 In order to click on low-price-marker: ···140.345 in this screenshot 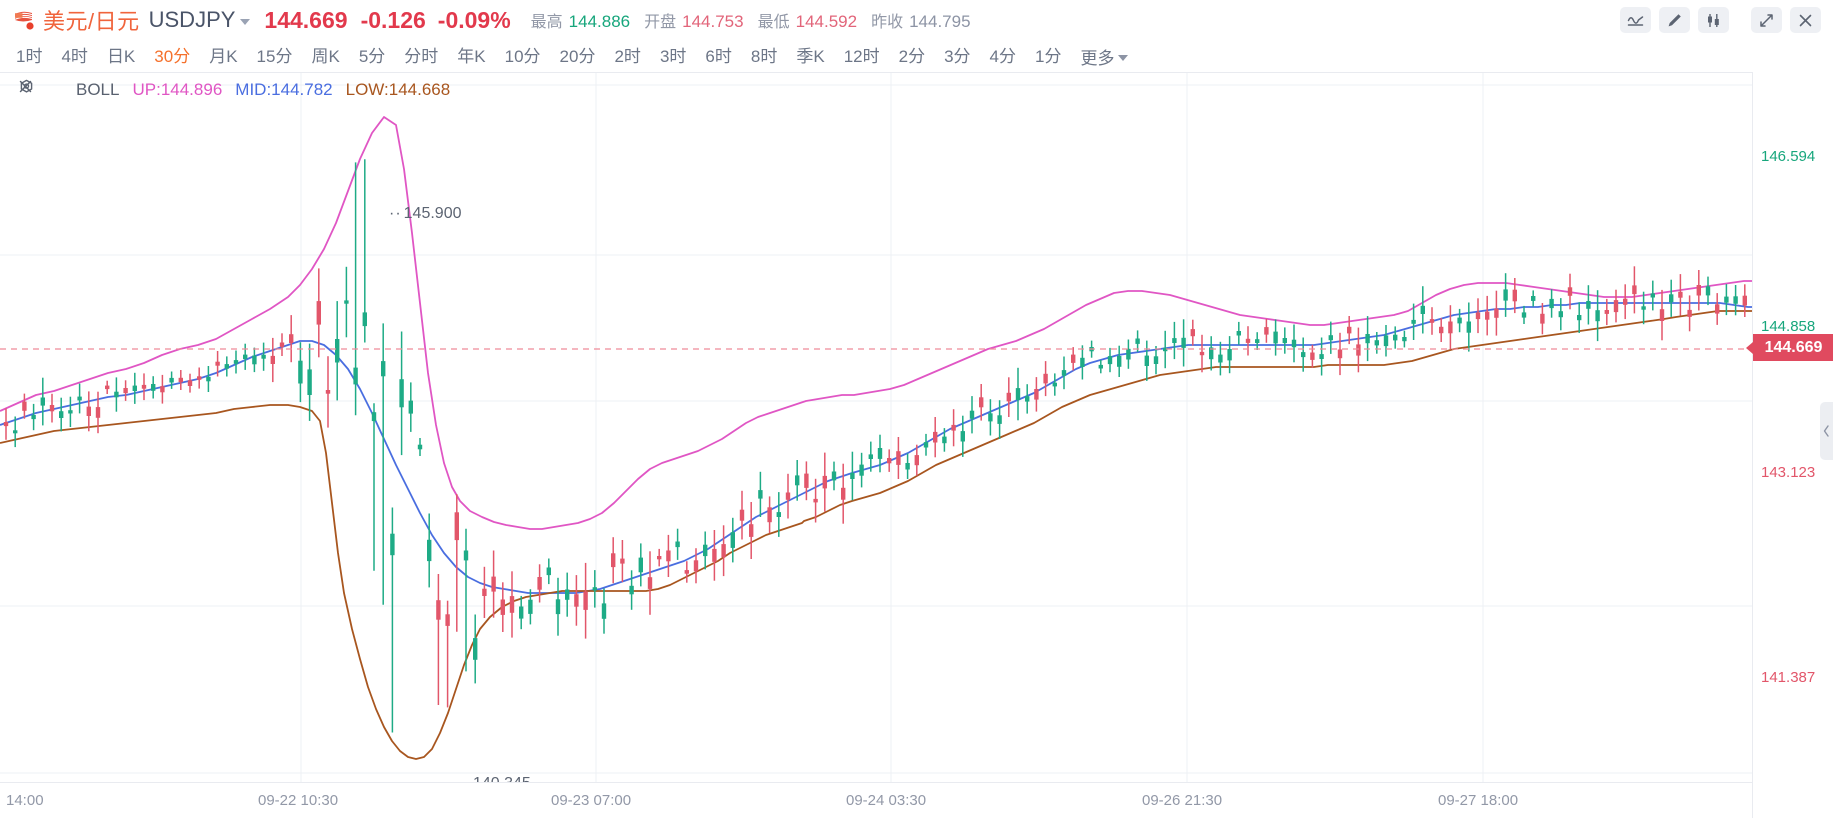, I will do `click(491, 778)`.